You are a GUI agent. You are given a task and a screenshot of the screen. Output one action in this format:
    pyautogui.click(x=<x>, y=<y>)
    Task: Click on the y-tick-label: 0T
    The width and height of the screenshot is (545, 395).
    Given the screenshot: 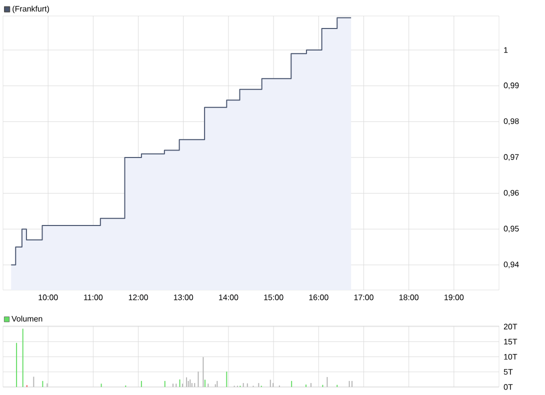 What is the action you would take?
    pyautogui.click(x=508, y=387)
    